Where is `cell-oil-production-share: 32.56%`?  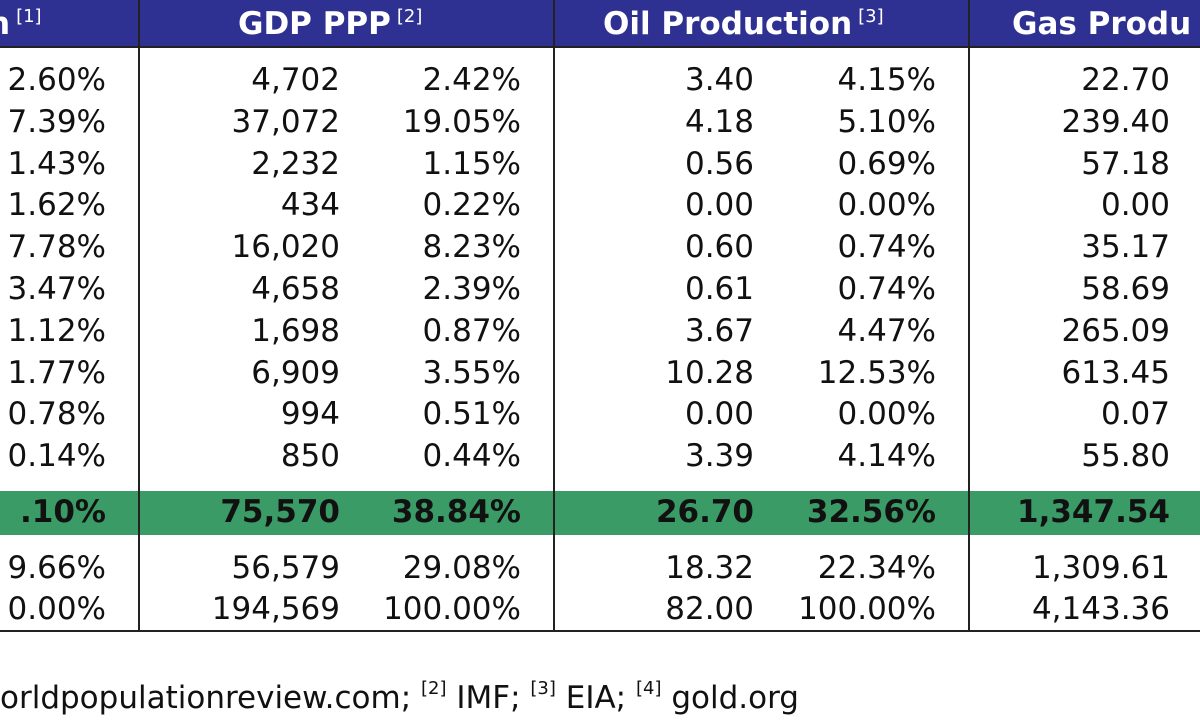 cell-oil-production-share: 32.56% is located at coordinates (871, 512).